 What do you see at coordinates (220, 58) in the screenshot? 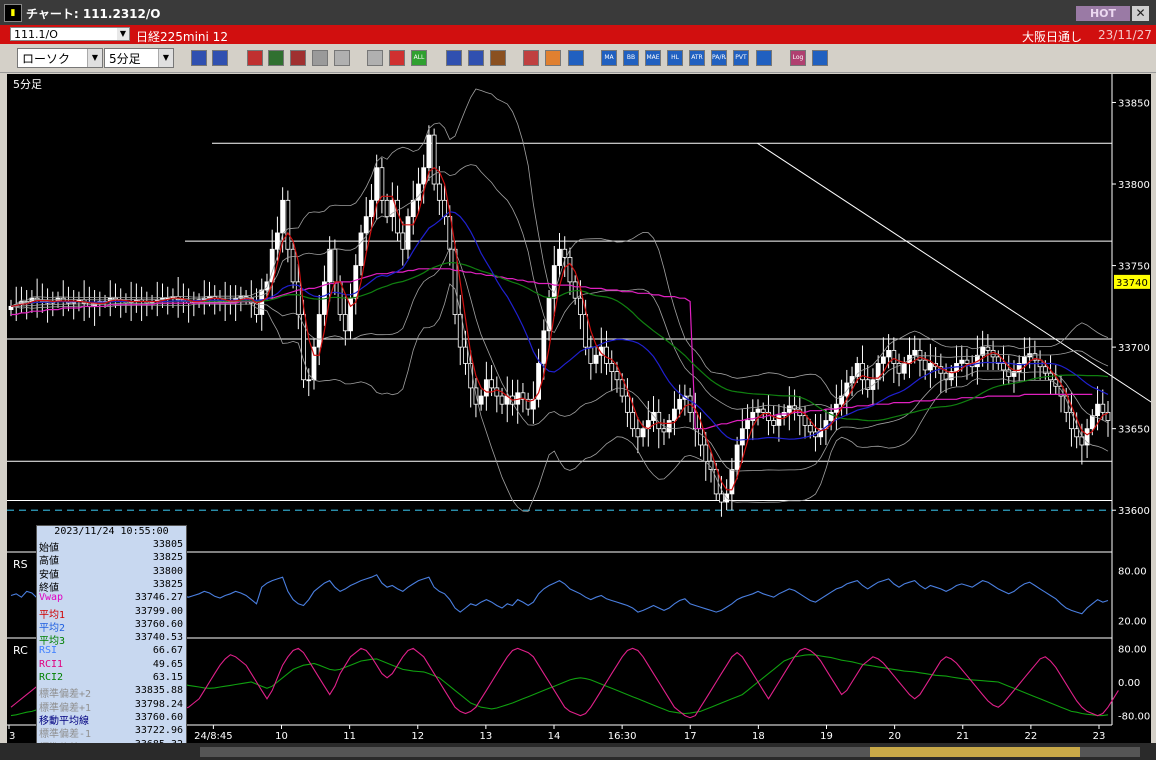
I see `bars-icon` at bounding box center [220, 58].